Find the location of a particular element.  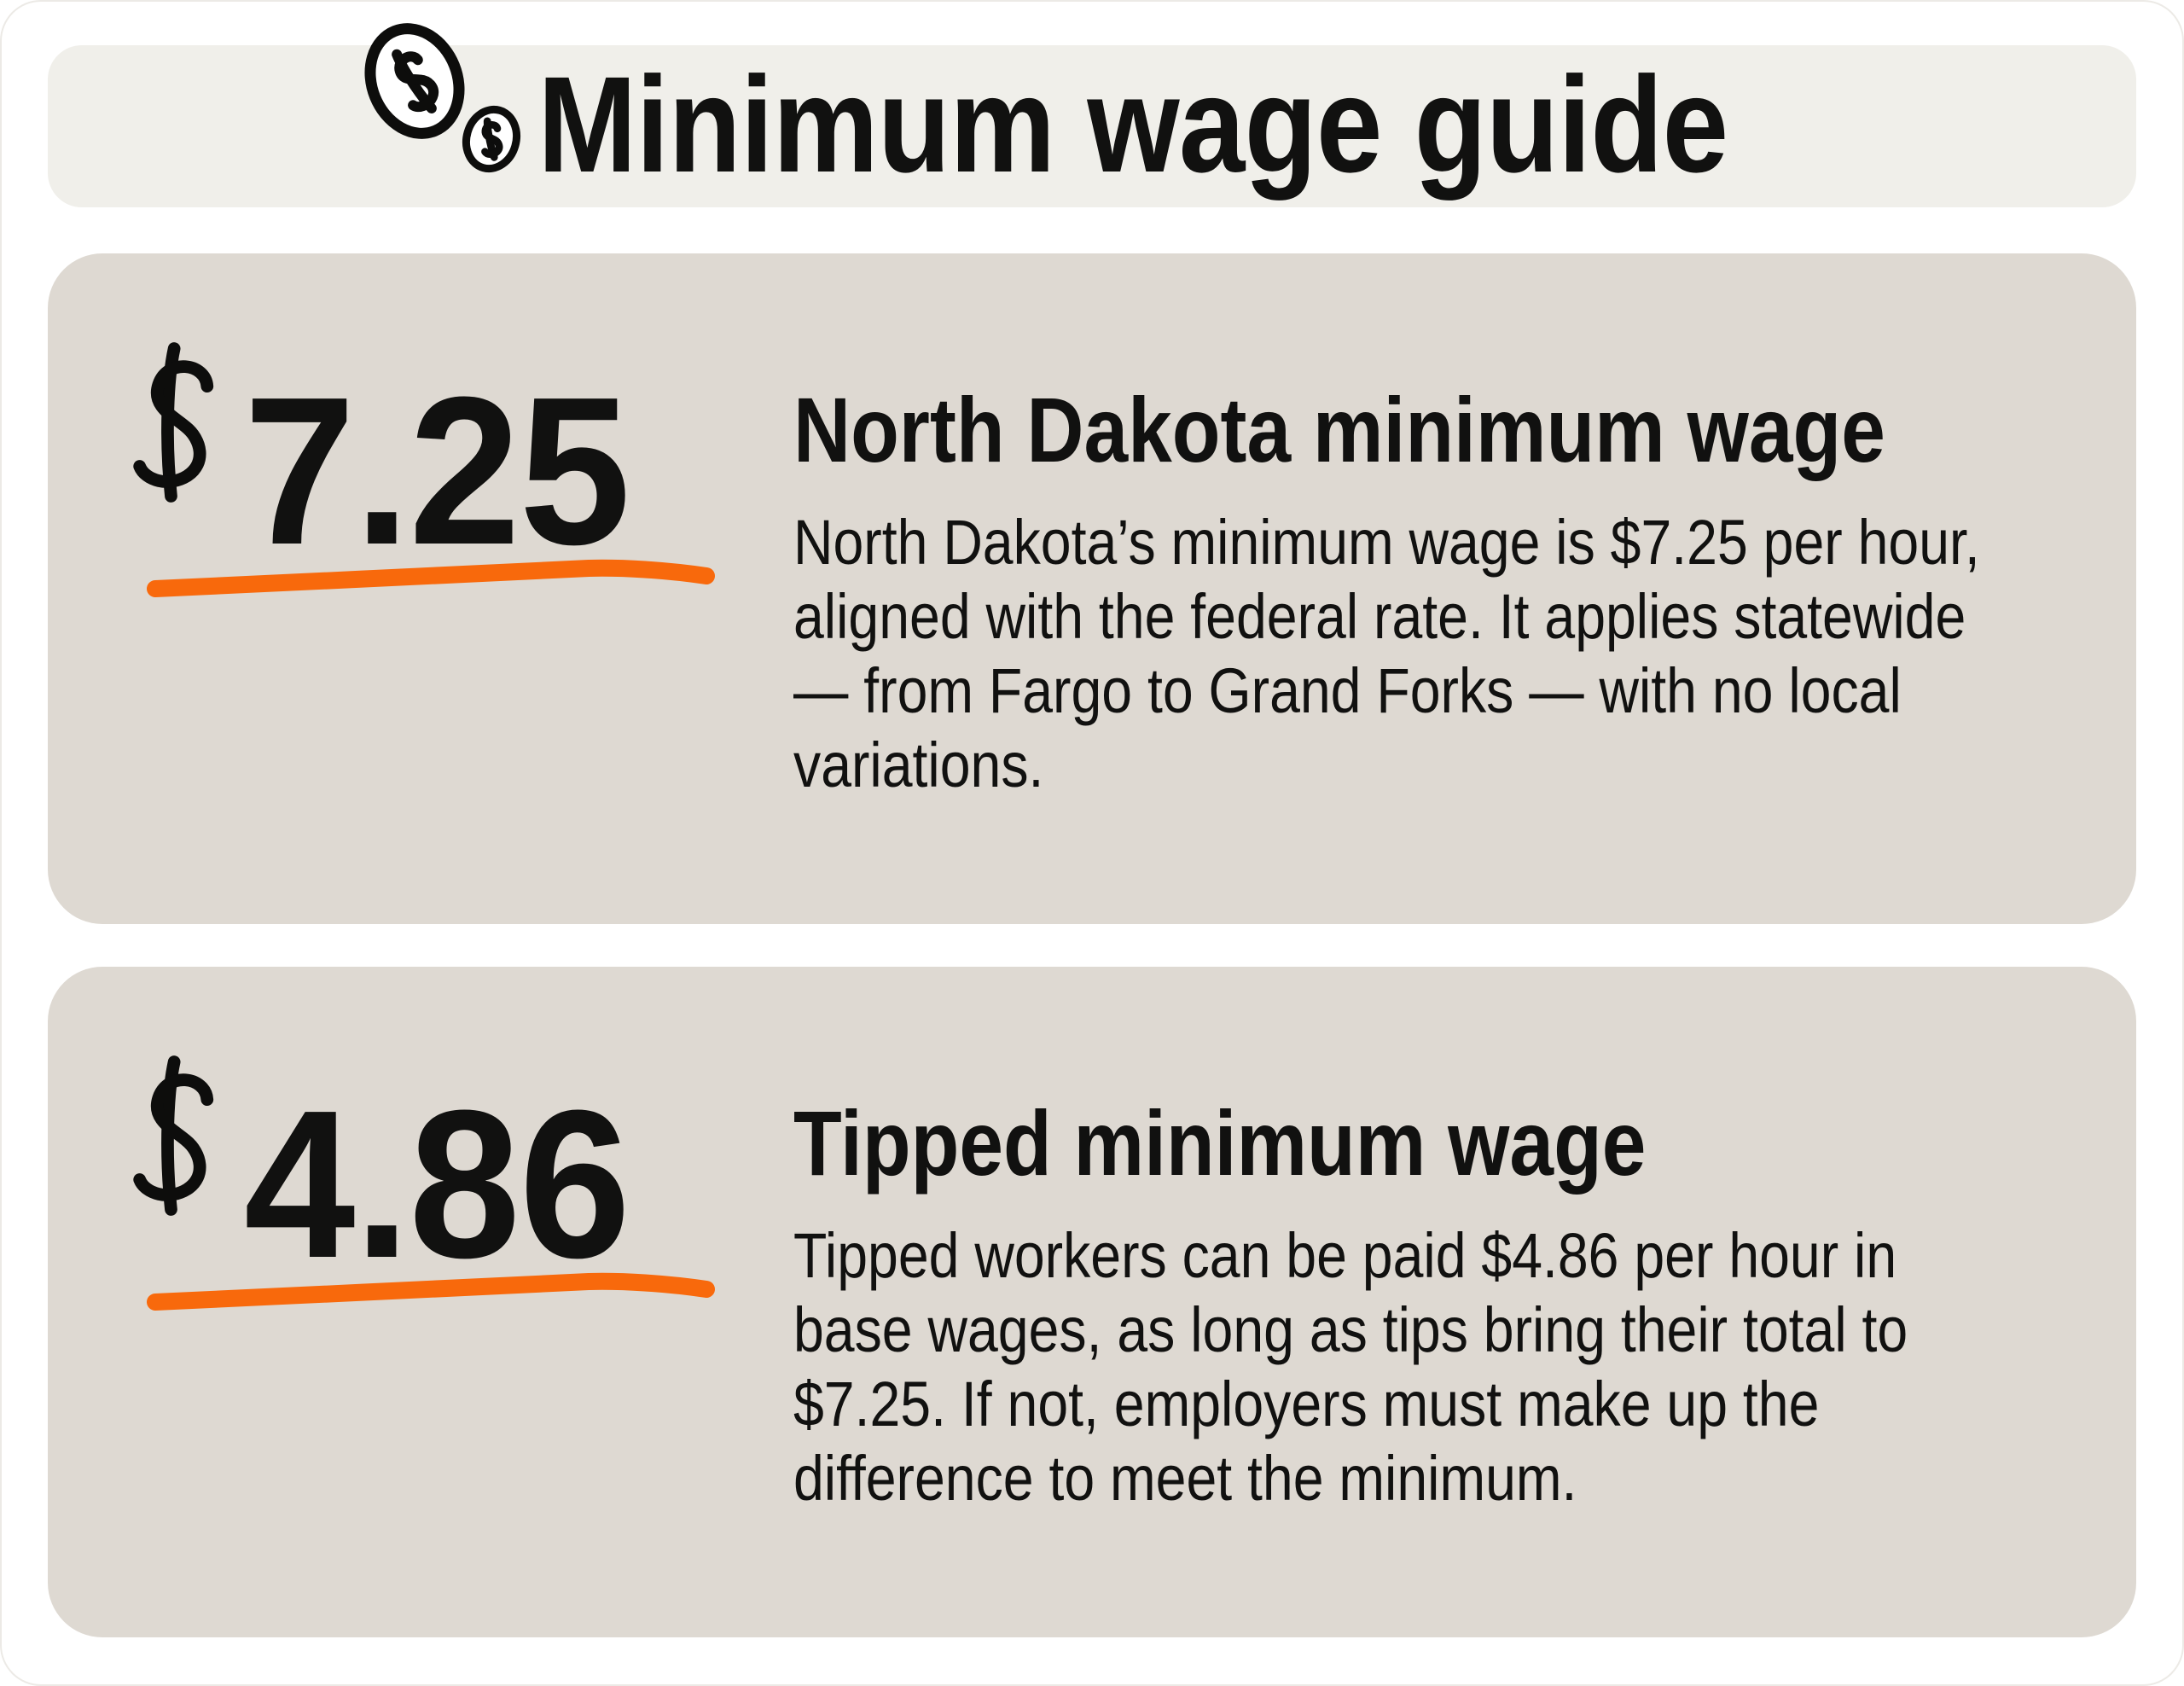

amount-value: 7.25 is located at coordinates (437, 471).